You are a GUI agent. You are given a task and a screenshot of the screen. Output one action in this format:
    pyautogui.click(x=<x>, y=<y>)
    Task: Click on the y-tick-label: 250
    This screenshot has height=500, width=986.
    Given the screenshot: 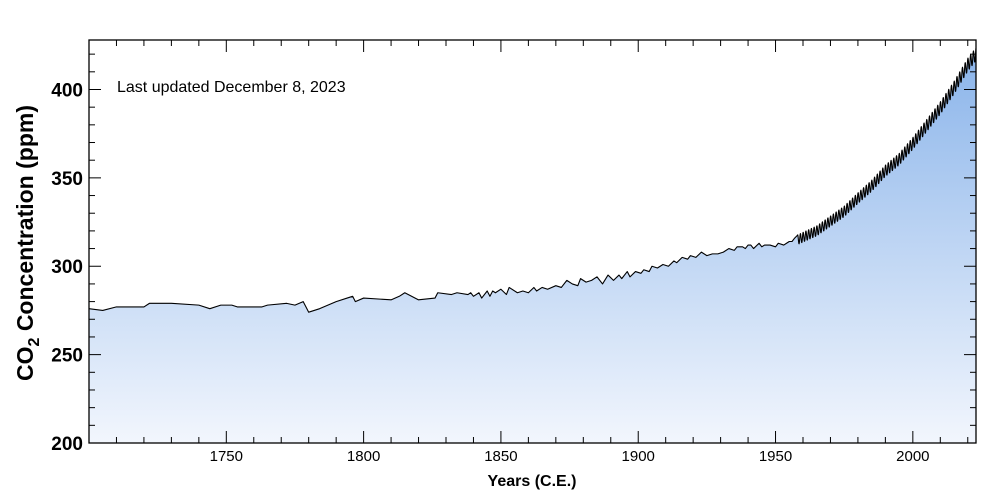 What is the action you would take?
    pyautogui.click(x=67, y=356)
    